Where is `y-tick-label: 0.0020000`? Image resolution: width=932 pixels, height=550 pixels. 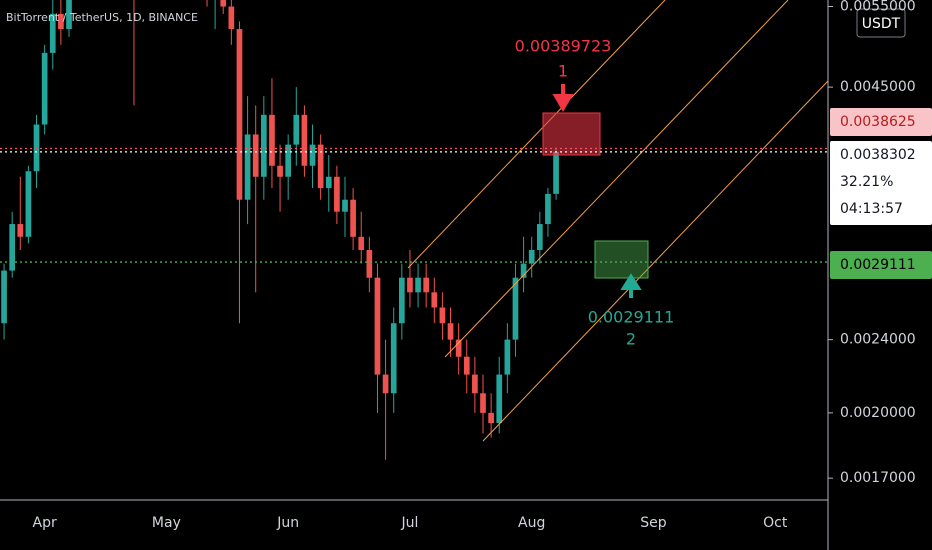 y-tick-label: 0.0020000 is located at coordinates (878, 413).